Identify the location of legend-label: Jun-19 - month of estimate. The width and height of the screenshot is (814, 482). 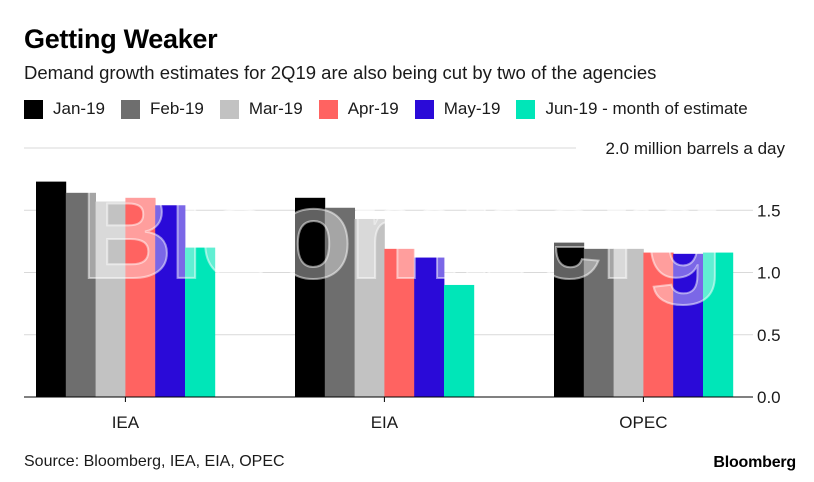
(646, 108).